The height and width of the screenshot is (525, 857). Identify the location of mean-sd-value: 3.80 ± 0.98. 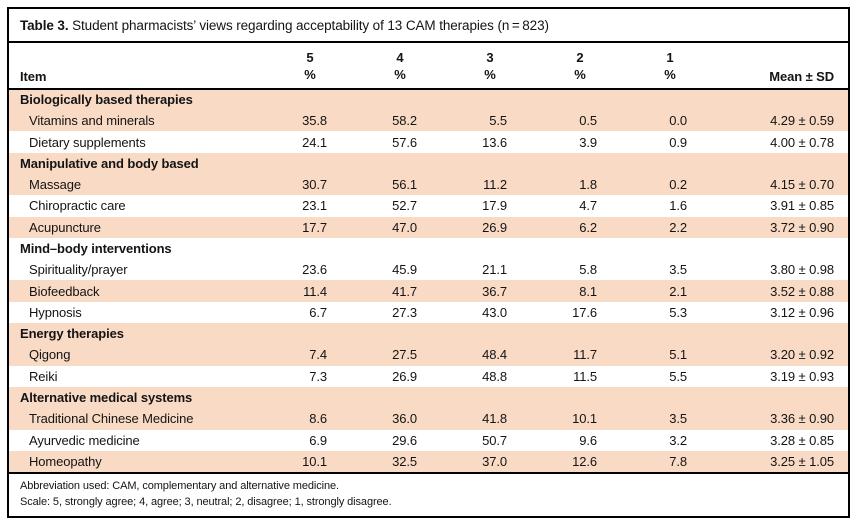
(802, 270).